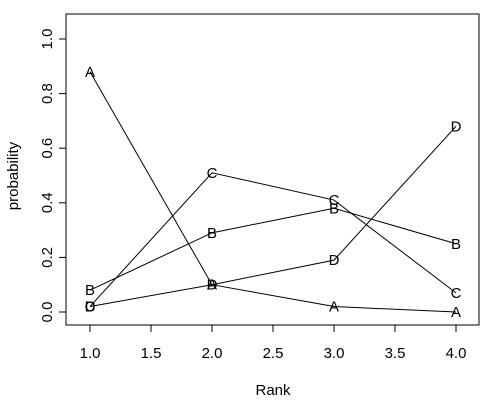 Image resolution: width=500 pixels, height=400 pixels. What do you see at coordinates (456, 353) in the screenshot?
I see `x-tick-label: 4.0` at bounding box center [456, 353].